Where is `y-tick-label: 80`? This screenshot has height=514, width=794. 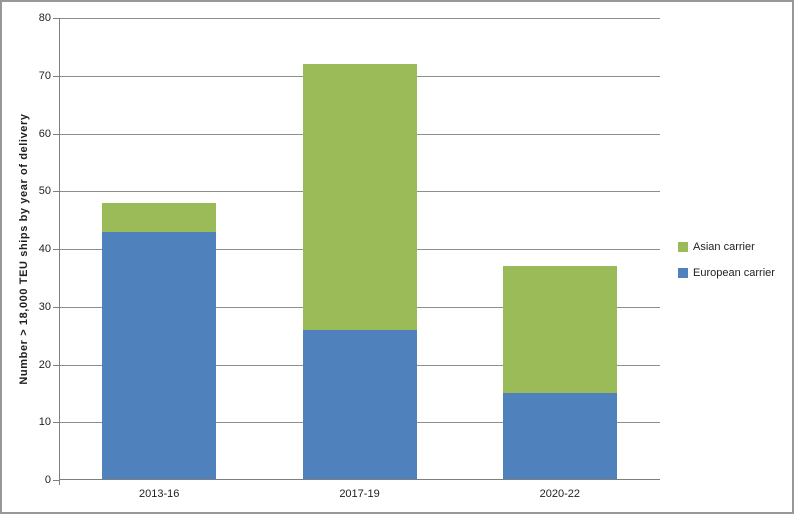 y-tick-label: 80 is located at coordinates (44, 18).